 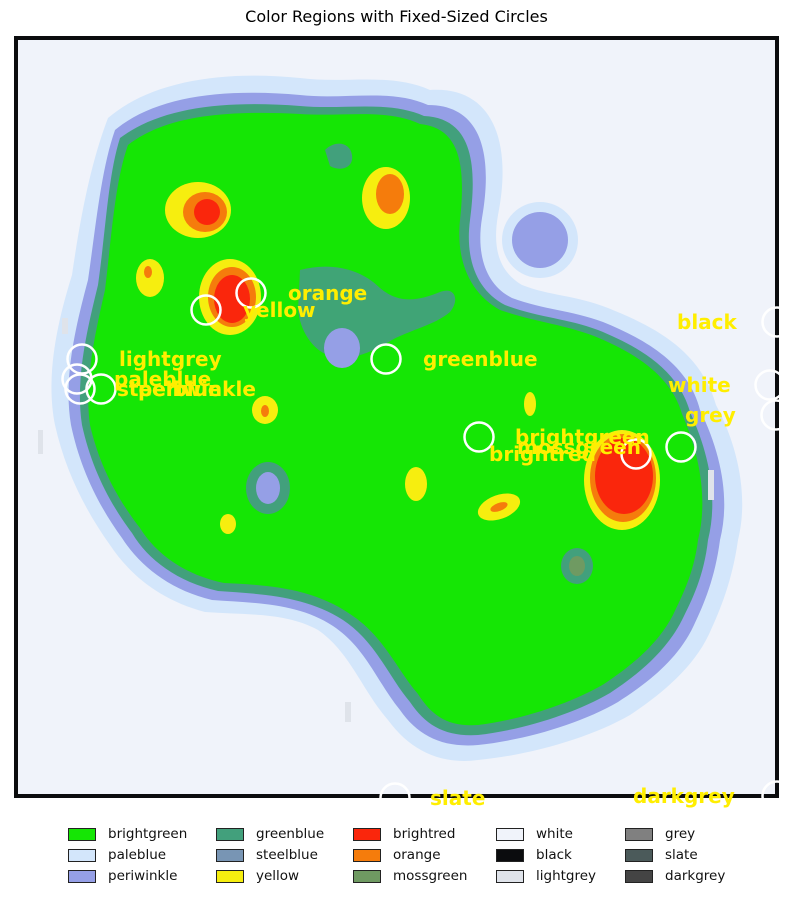 What do you see at coordinates (624, 476) in the screenshot?
I see `brightred-spot-j` at bounding box center [624, 476].